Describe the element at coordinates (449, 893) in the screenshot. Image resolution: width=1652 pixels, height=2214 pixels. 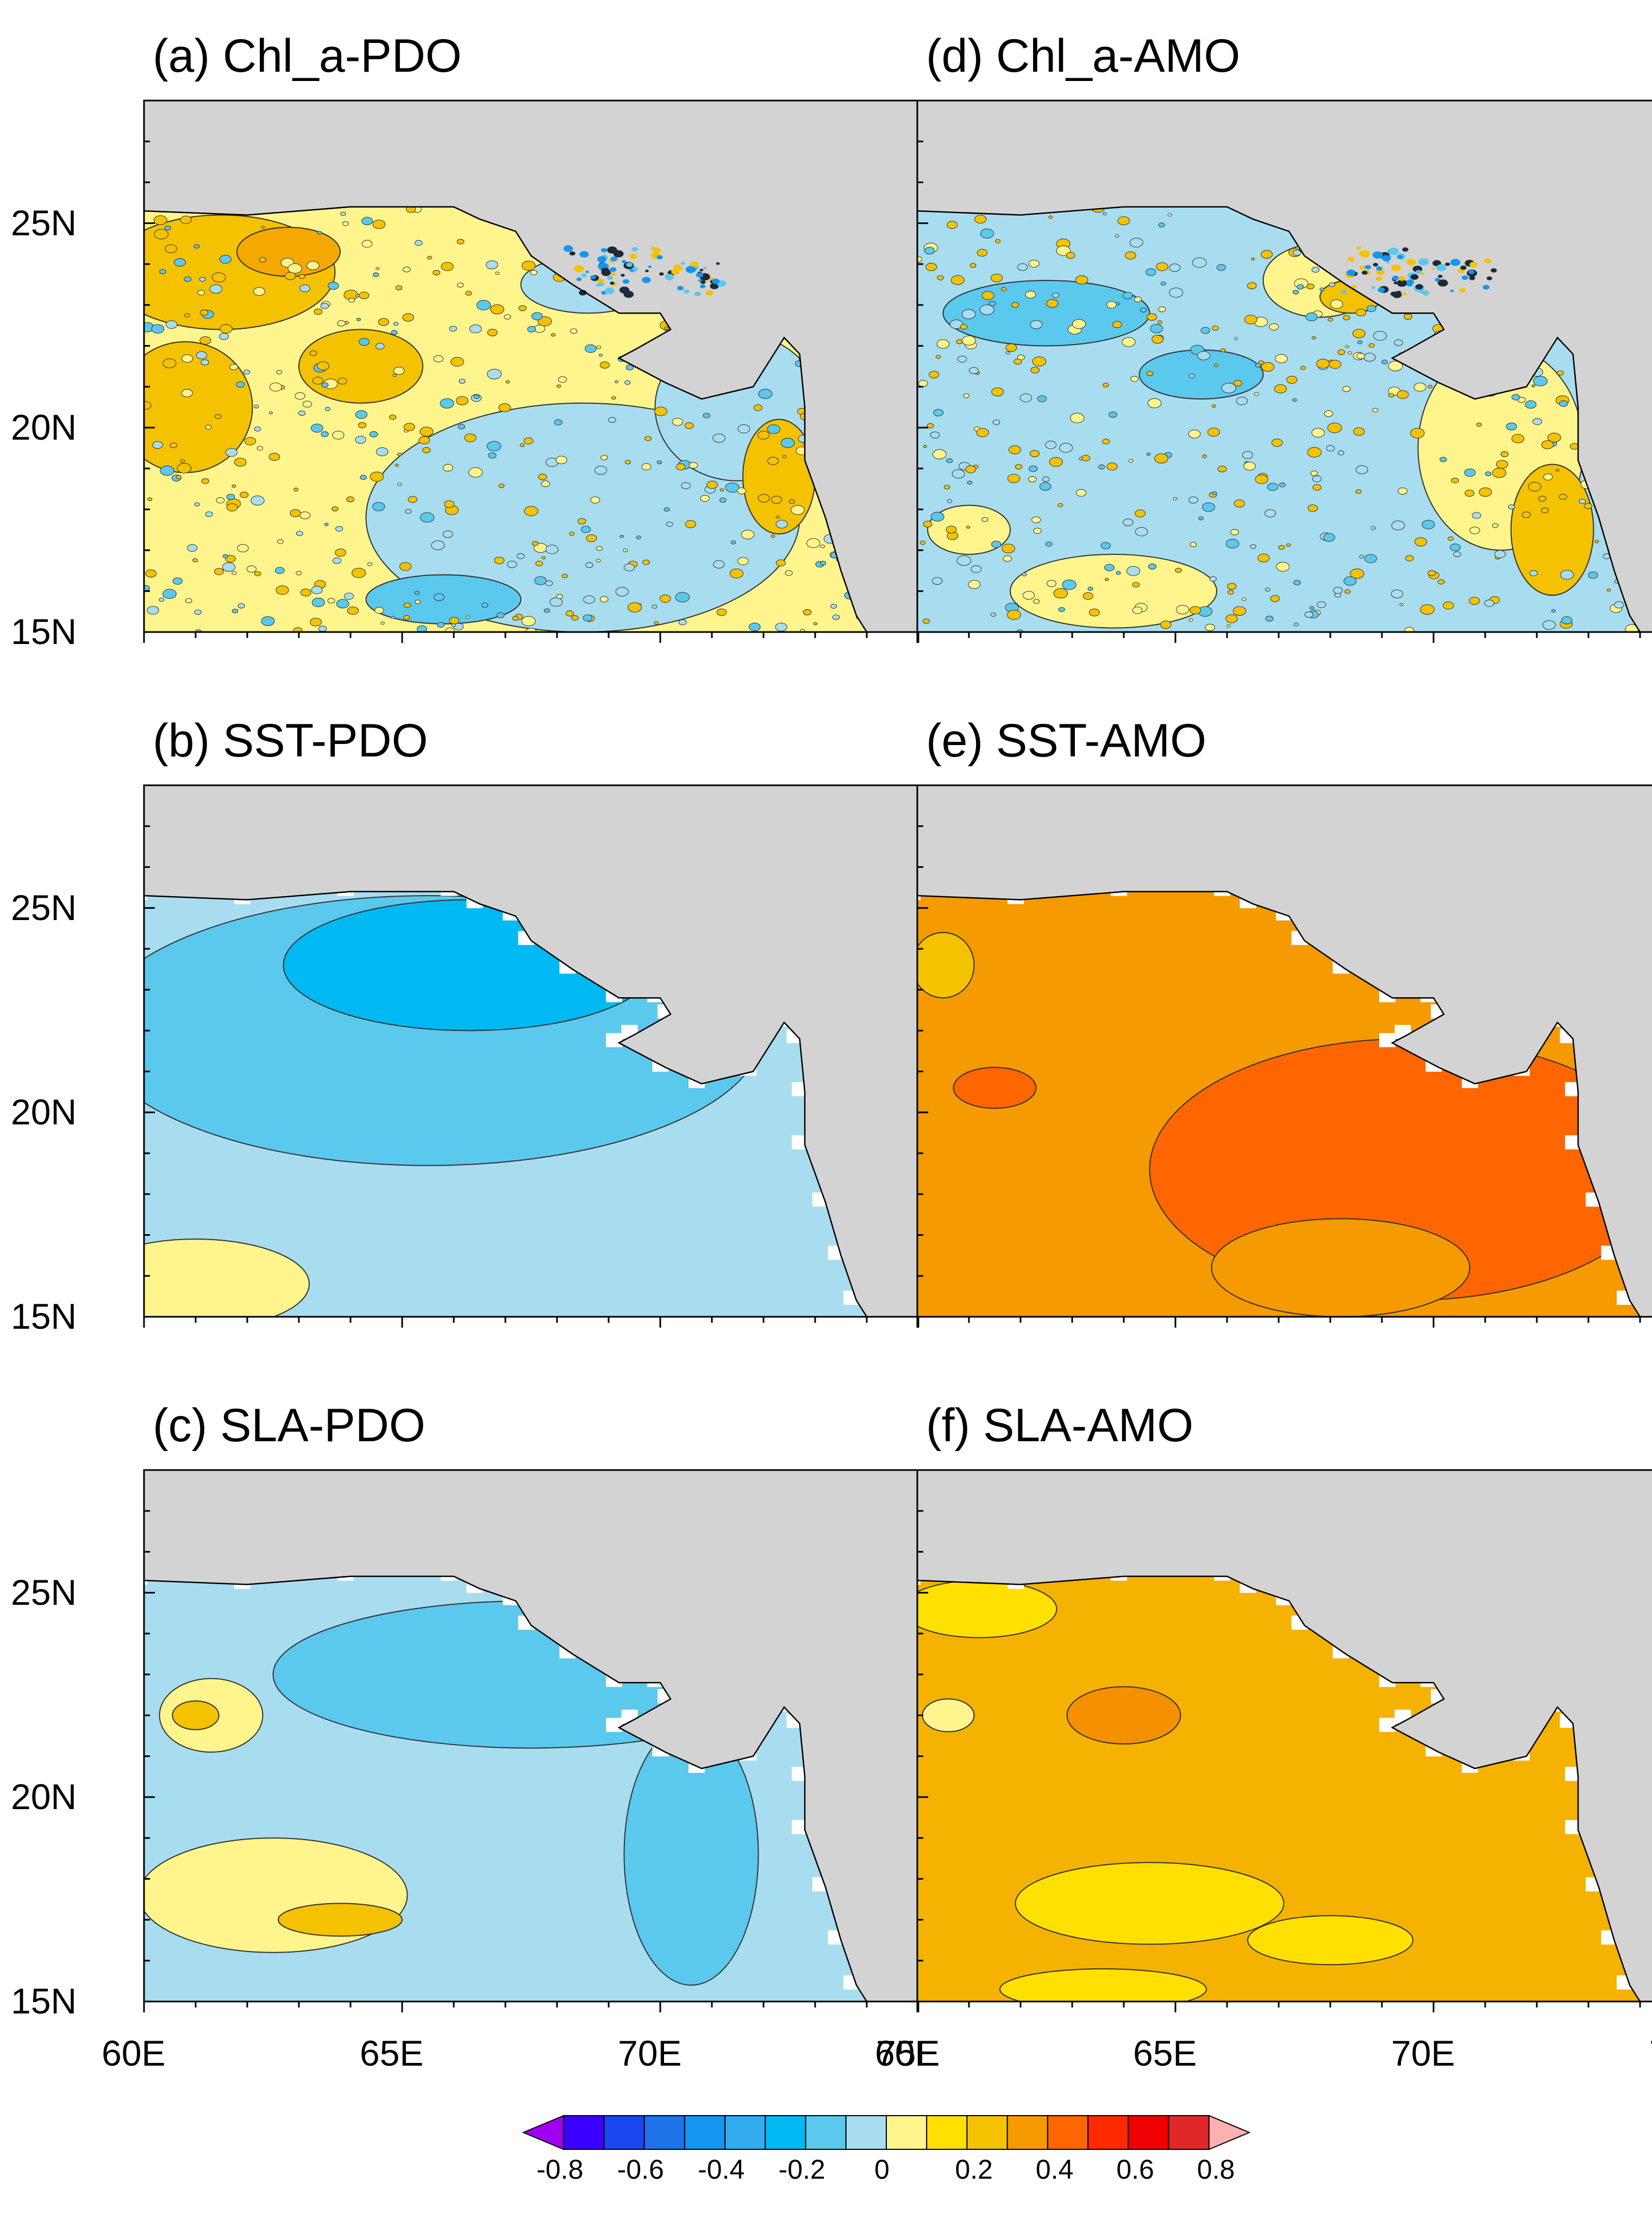
I see `coastal-mask-cell` at that location.